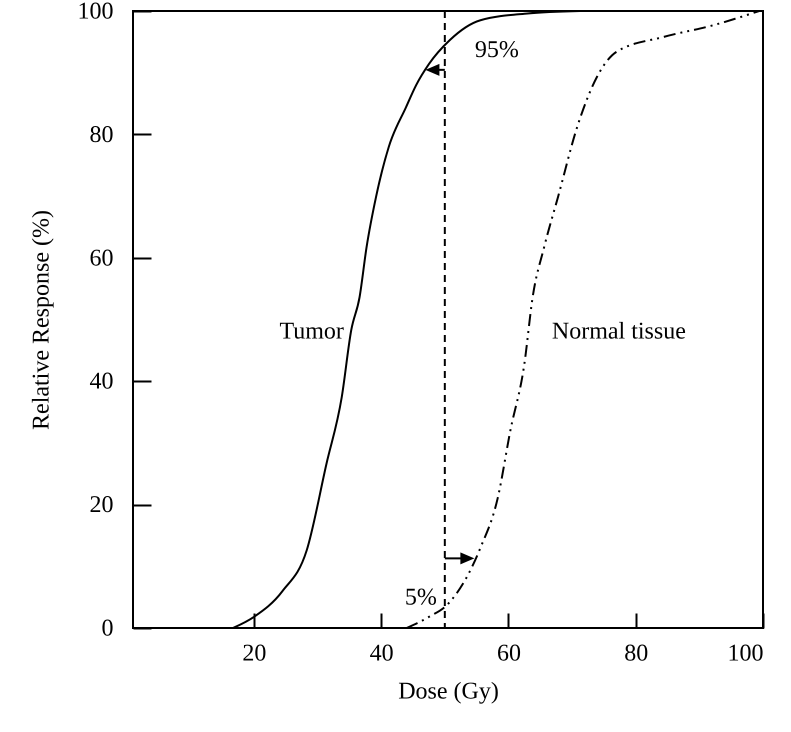  What do you see at coordinates (382, 653) in the screenshot?
I see `x-tick-label: 40` at bounding box center [382, 653].